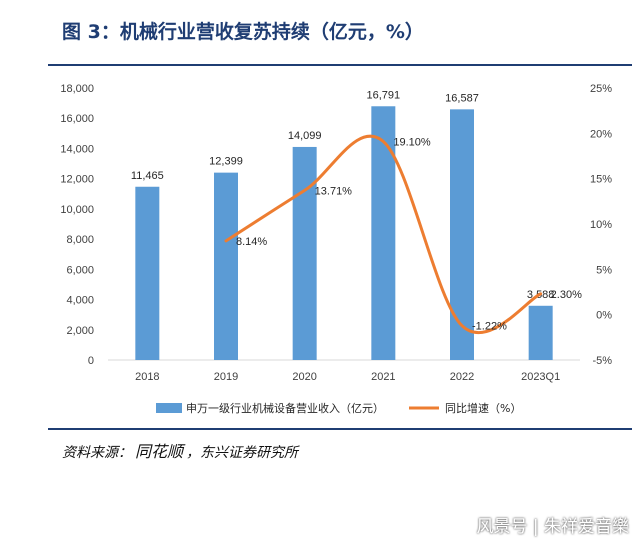  What do you see at coordinates (412, 142) in the screenshot?
I see `line-data-label: 19.10%` at bounding box center [412, 142].